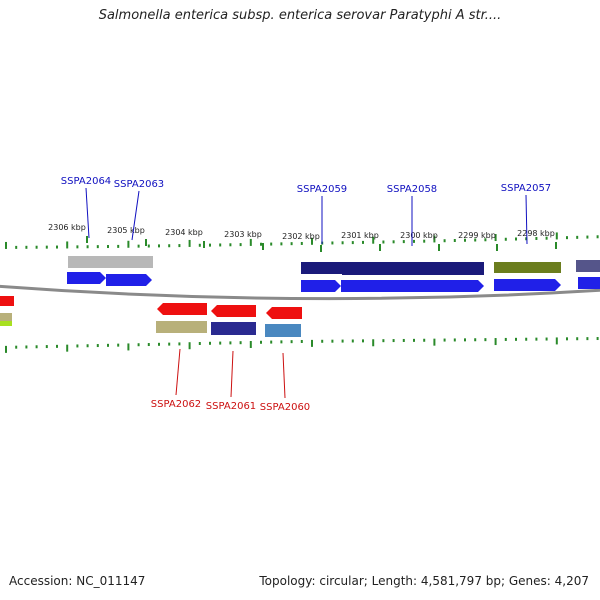 Image resolution: width=600 pixels, height=600 pixels. What do you see at coordinates (67, 227) in the screenshot?
I see `scale-label: 2306 kbp` at bounding box center [67, 227].